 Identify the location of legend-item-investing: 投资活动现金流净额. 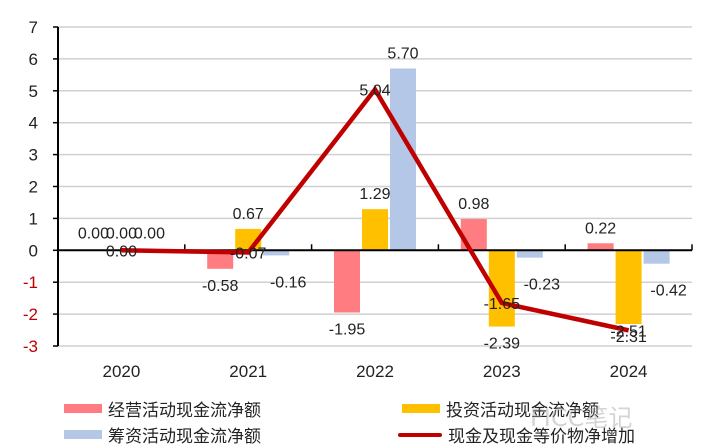
(500, 408).